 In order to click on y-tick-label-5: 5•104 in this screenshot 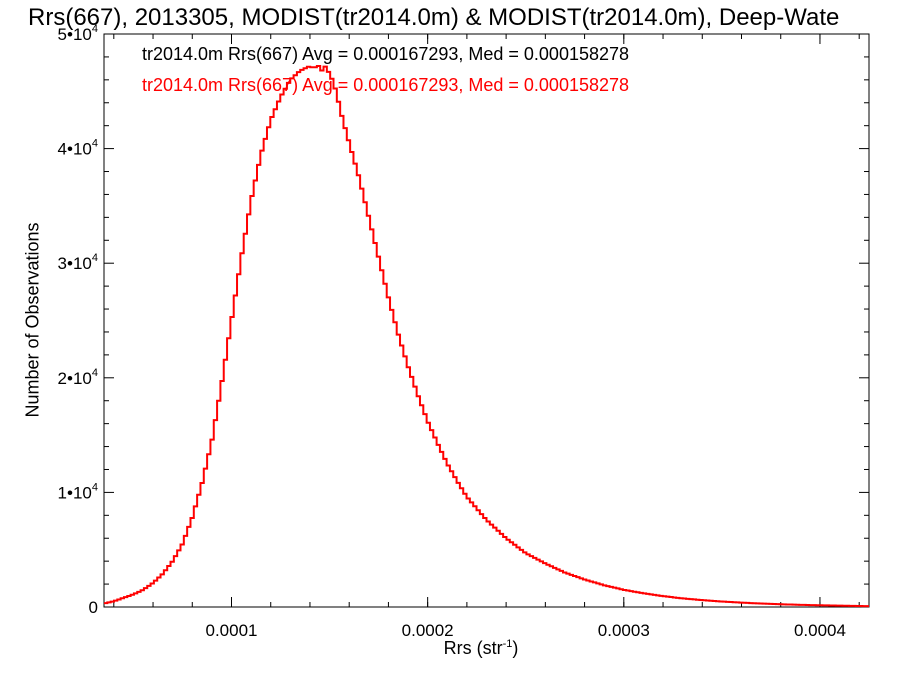, I will do `click(78, 33)`.